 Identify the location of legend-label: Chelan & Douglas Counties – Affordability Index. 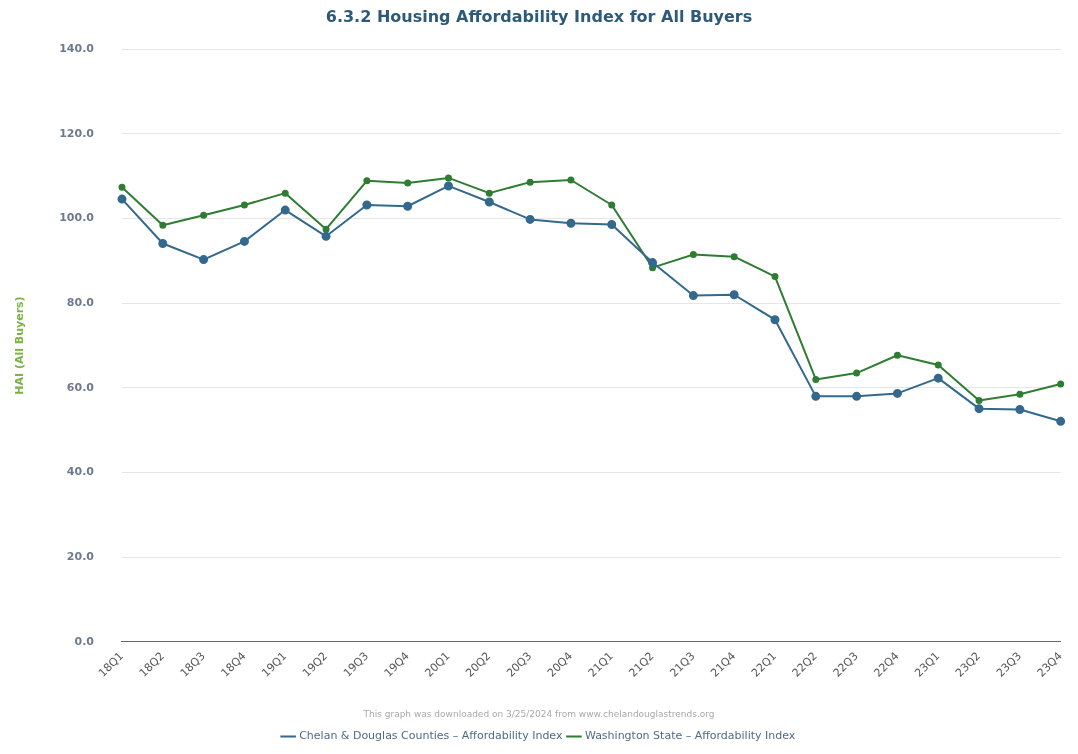
(431, 736).